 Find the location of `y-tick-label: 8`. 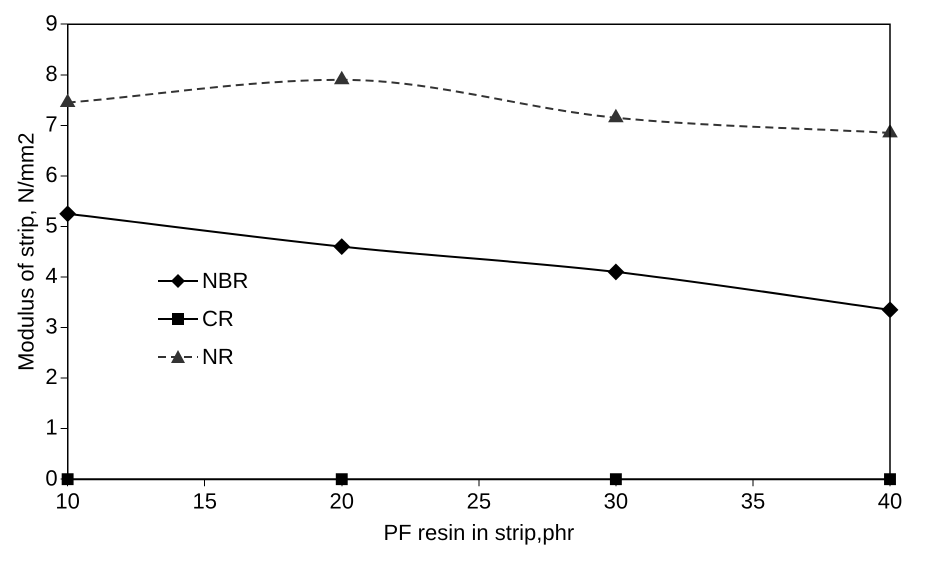

y-tick-label: 8 is located at coordinates (51, 73).